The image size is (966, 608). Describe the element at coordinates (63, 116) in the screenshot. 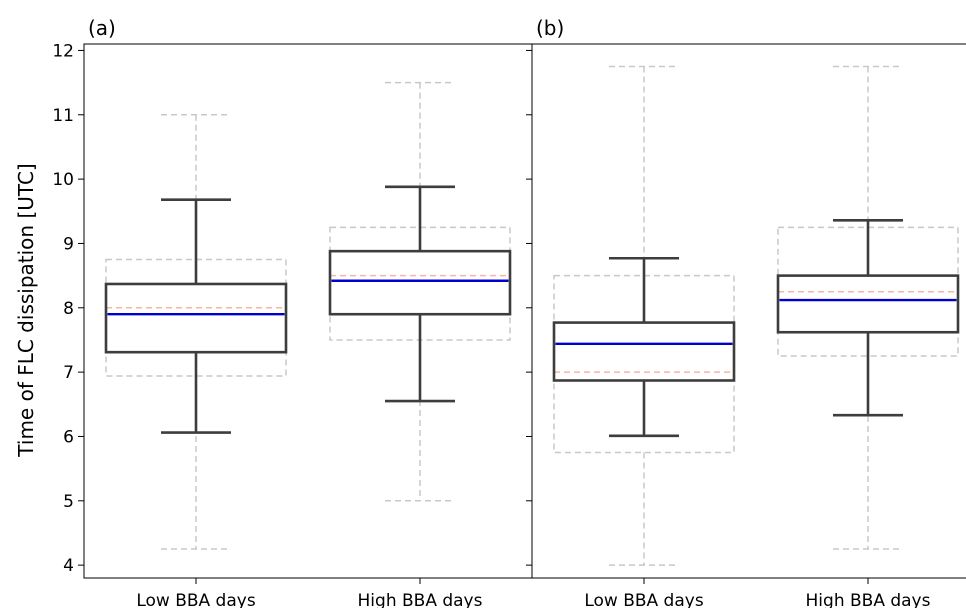

I see `panel-a-y-tick-label-11: 11` at that location.